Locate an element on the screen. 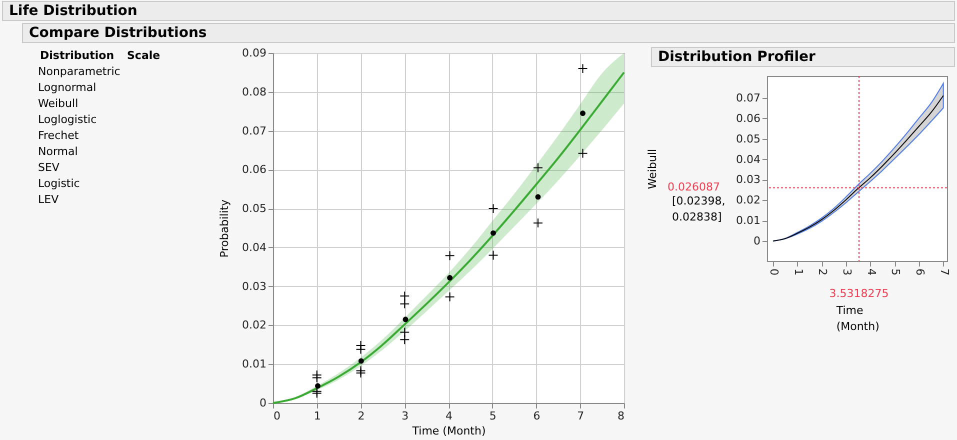 This screenshot has width=957, height=440. text: LEV is located at coordinates (48, 199).